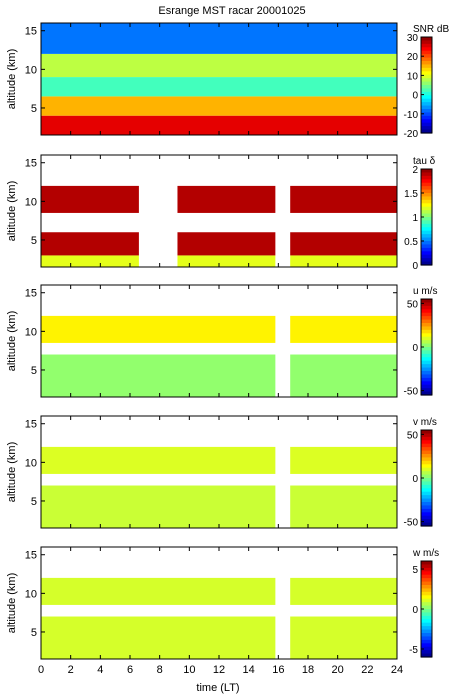  Describe the element at coordinates (249, 670) in the screenshot. I see `x-tick-label-14: 14` at that location.